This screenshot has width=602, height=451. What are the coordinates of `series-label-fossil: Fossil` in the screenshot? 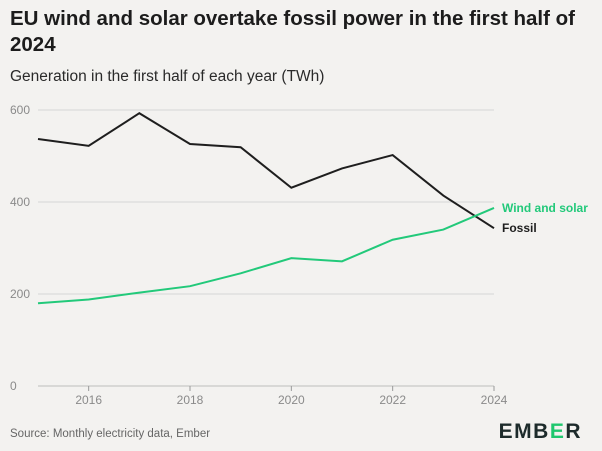 It's located at (519, 228).